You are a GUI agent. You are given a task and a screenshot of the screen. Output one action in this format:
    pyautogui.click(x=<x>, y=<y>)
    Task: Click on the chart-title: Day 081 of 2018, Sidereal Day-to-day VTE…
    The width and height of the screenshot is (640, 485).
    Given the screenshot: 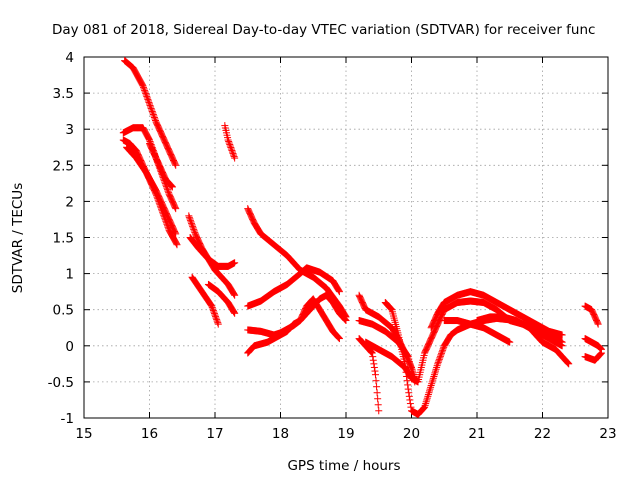 What is the action you would take?
    pyautogui.click(x=323, y=30)
    